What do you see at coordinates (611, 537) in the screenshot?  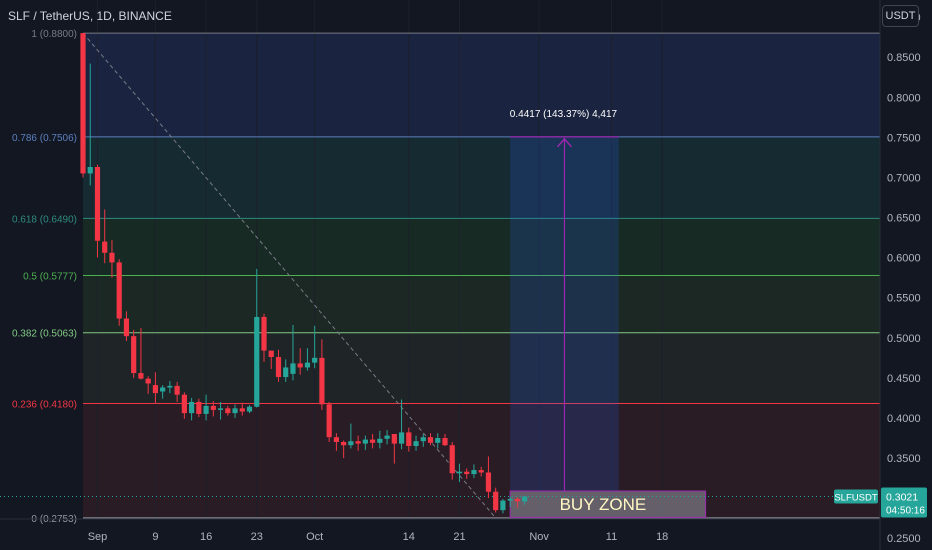 I see `time-axis-tick-label: 11` at bounding box center [611, 537].